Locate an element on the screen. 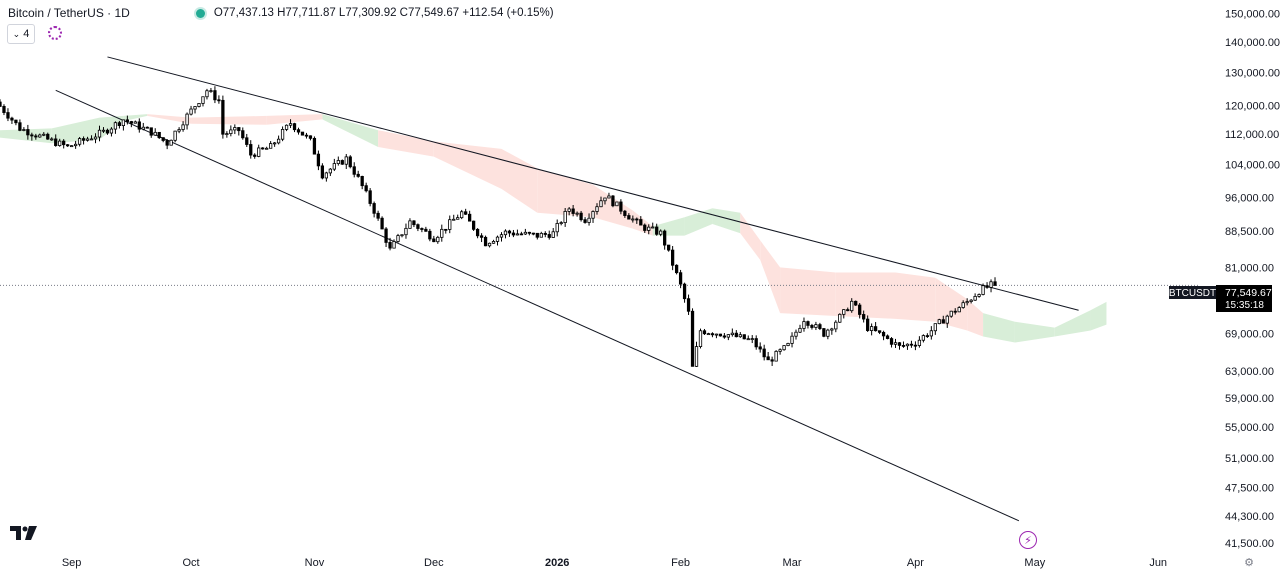  y-tick-label: 51,000.00 is located at coordinates (1249, 459).